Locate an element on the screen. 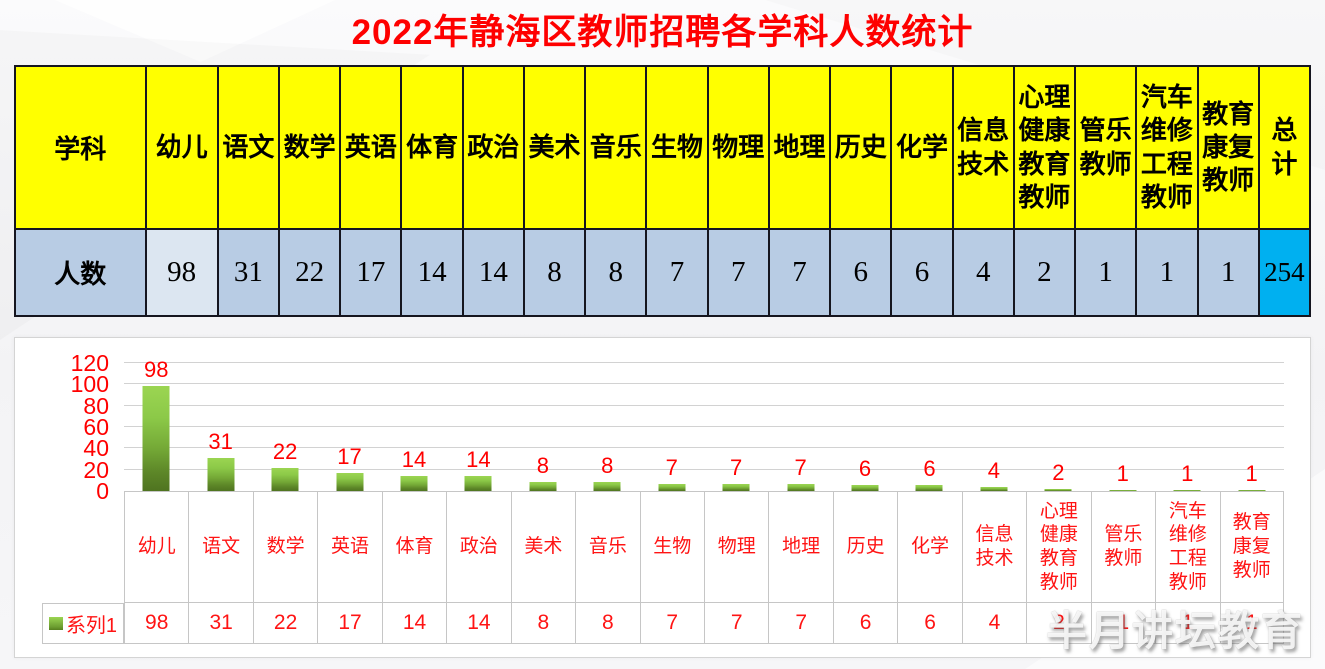 This screenshot has height=669, width=1325. count-cell: 17 is located at coordinates (371, 272).